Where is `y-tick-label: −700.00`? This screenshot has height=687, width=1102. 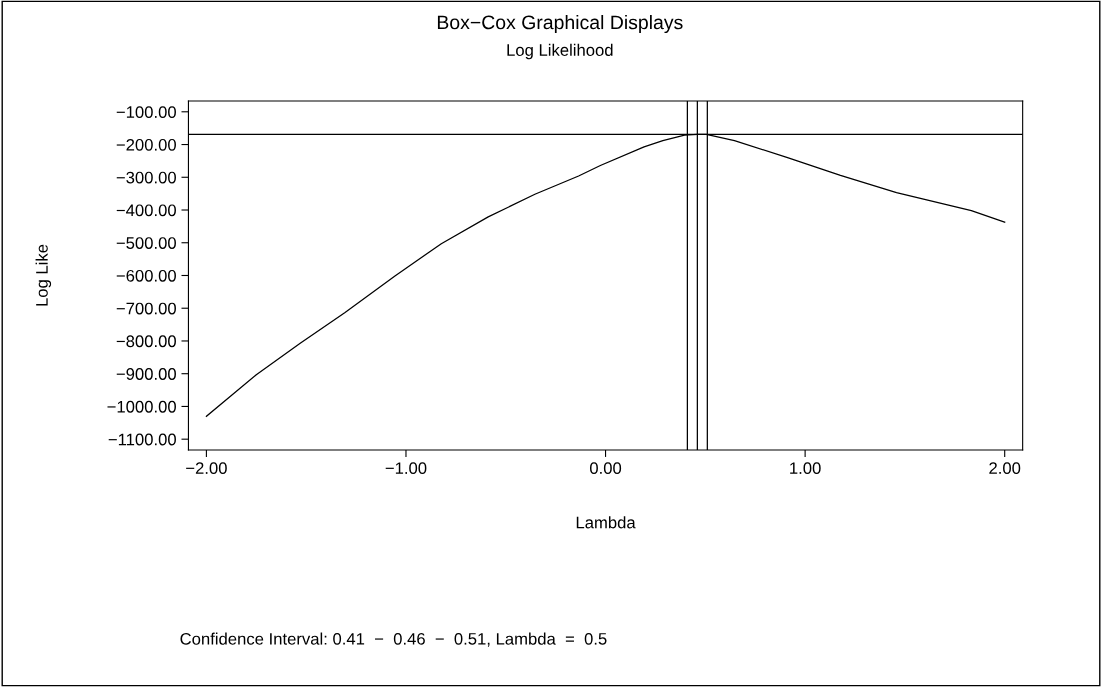 y-tick-label: −700.00 is located at coordinates (146, 308).